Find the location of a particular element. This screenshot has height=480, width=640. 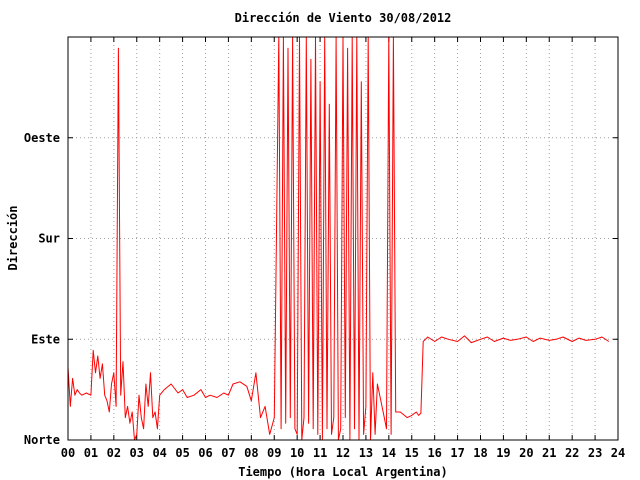

x-tick-label: 10 is located at coordinates (297, 453).